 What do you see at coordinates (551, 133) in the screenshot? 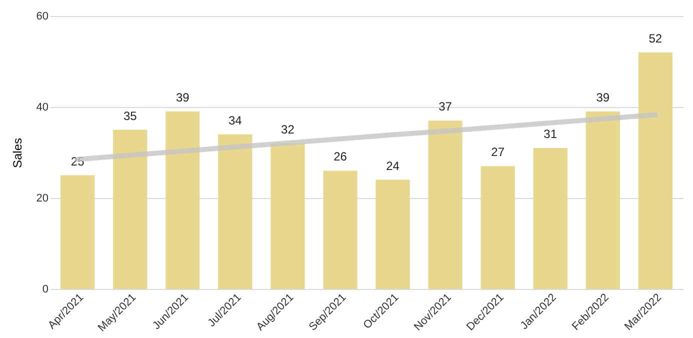
I see `data-label: 31` at bounding box center [551, 133].